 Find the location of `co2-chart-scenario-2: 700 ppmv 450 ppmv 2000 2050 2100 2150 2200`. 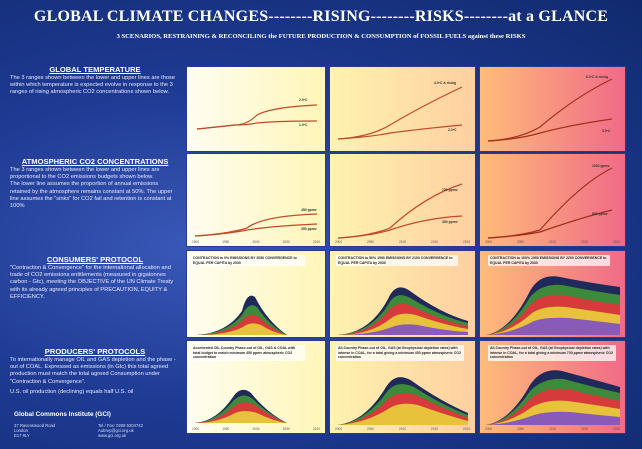

co2-chart-scenario-2: 700 ppmv 450 ppmv 2000 2050 2100 2150 2200 is located at coordinates (402, 200).